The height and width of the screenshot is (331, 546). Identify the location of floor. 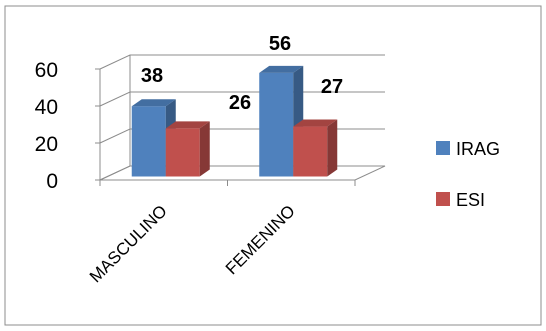
(242, 173).